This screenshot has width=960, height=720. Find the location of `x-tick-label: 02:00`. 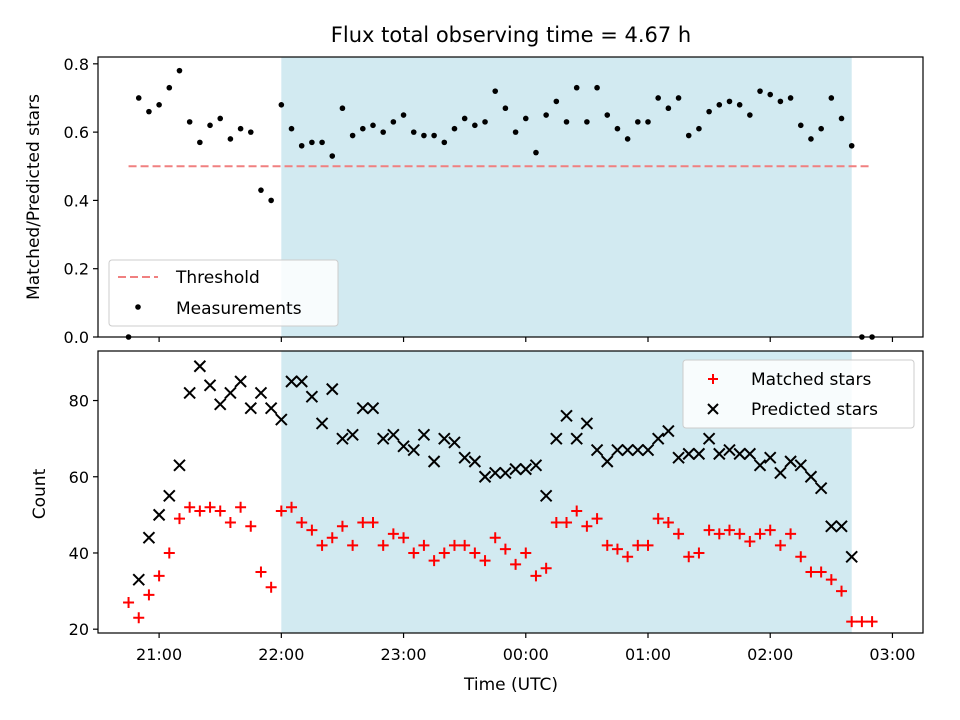

x-tick-label: 02:00 is located at coordinates (770, 654).